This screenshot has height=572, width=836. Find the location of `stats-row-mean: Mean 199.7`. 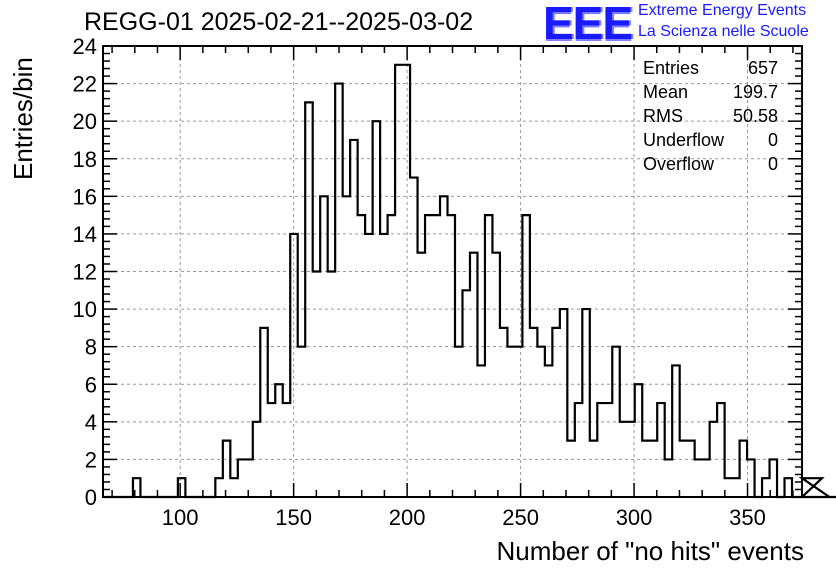

stats-row-mean: Mean 199.7 is located at coordinates (710, 92).